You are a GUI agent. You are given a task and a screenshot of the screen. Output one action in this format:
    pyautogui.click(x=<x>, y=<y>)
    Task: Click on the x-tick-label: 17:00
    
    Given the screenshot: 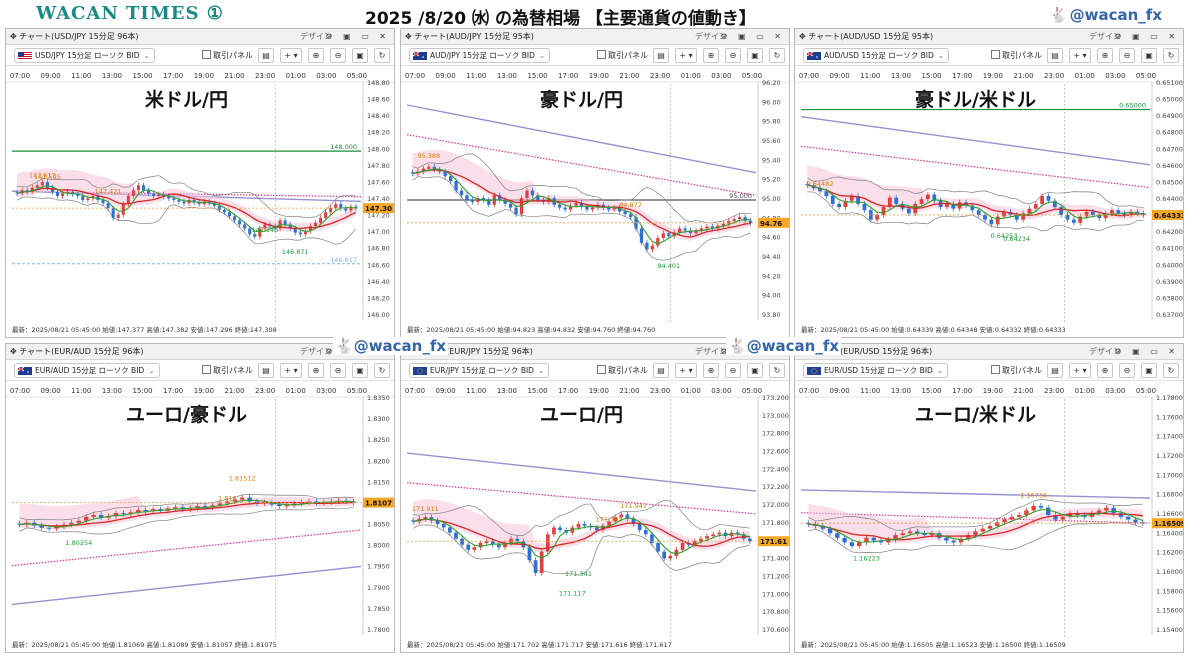 What is the action you would take?
    pyautogui.click(x=962, y=391)
    